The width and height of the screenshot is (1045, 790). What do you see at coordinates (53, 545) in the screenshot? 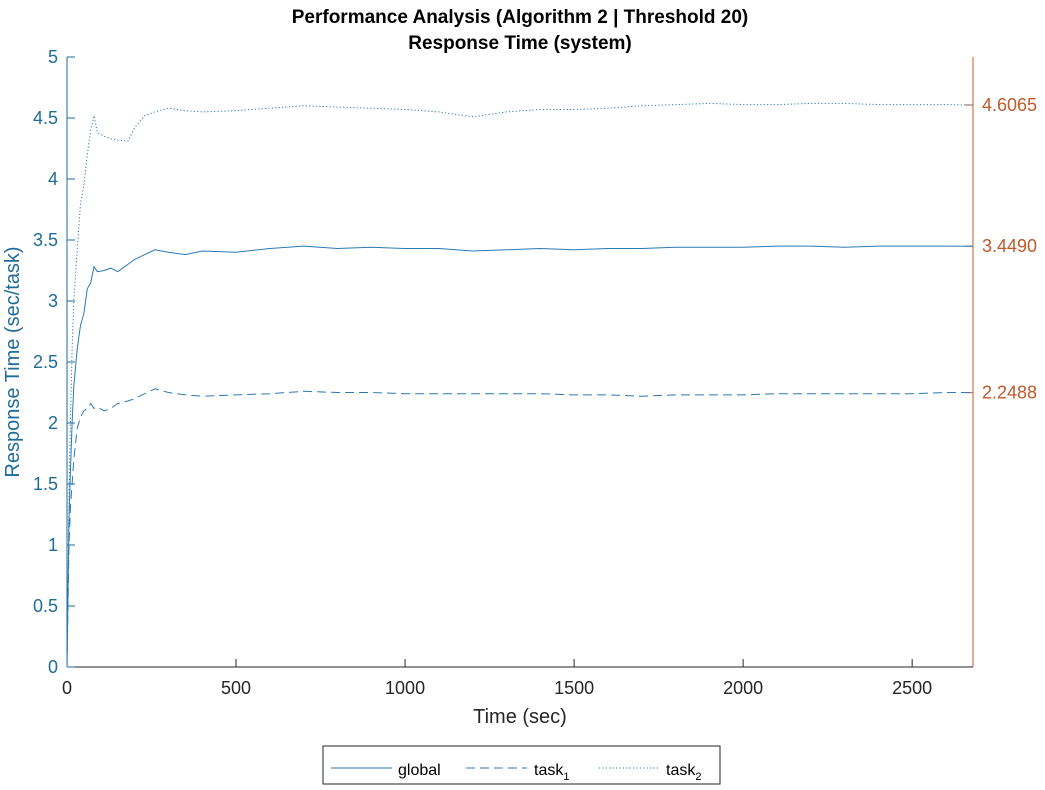
I see `y-tick-label: 1` at bounding box center [53, 545].